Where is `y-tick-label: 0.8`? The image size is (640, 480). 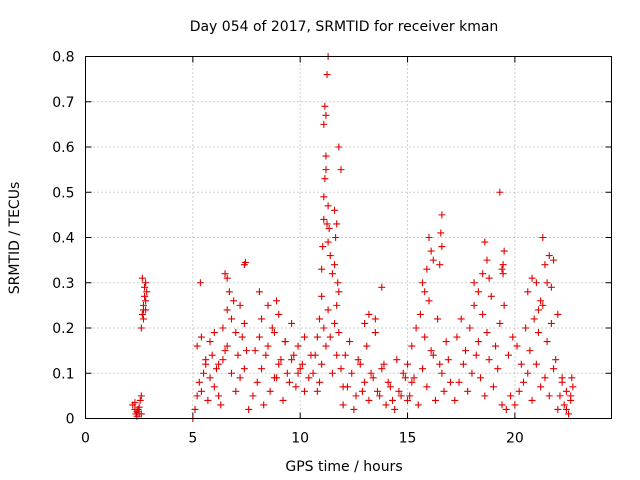 y-tick-label: 0.8 is located at coordinates (63, 58).